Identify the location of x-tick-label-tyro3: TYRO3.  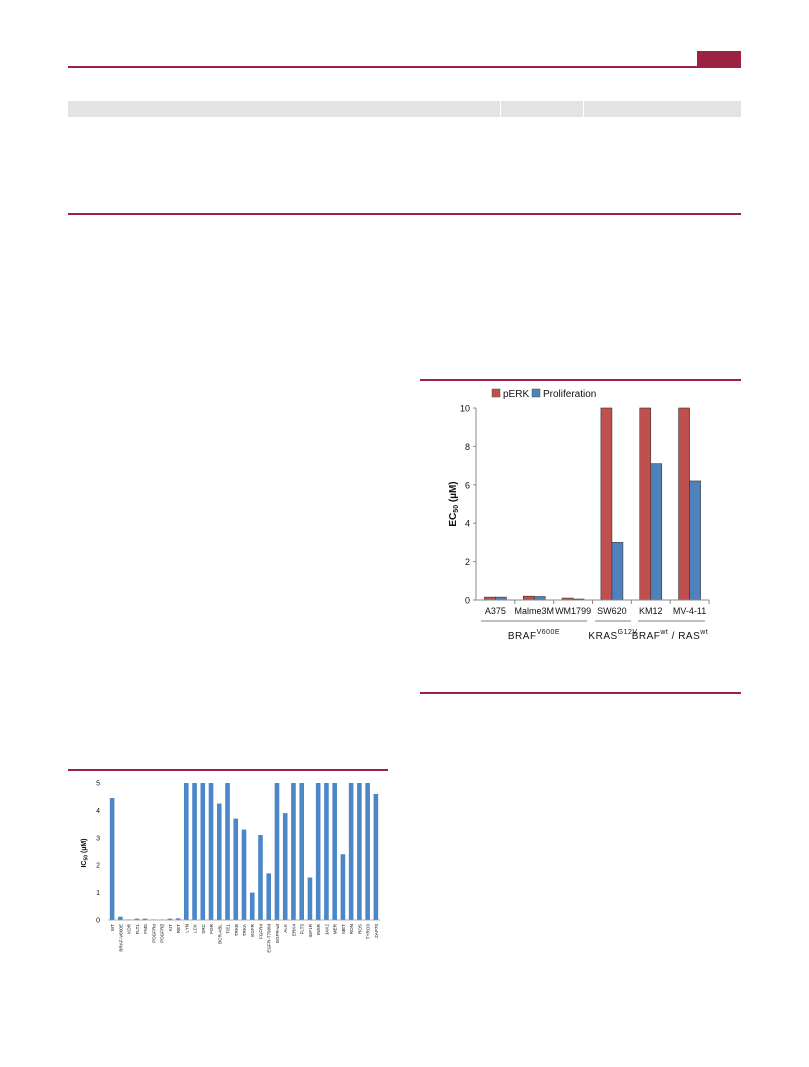
(368, 932).